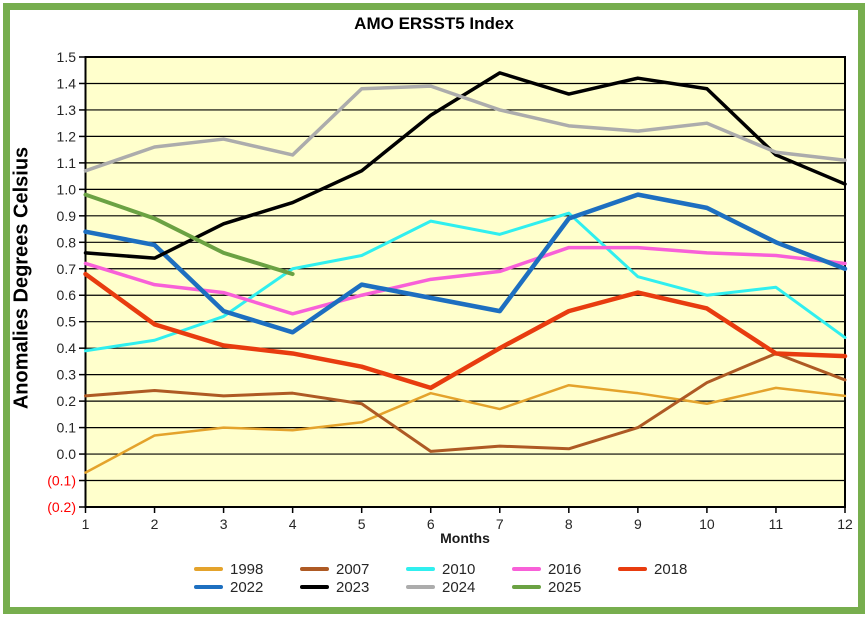  What do you see at coordinates (500, 524) in the screenshot?
I see `x-tick-label: 7` at bounding box center [500, 524].